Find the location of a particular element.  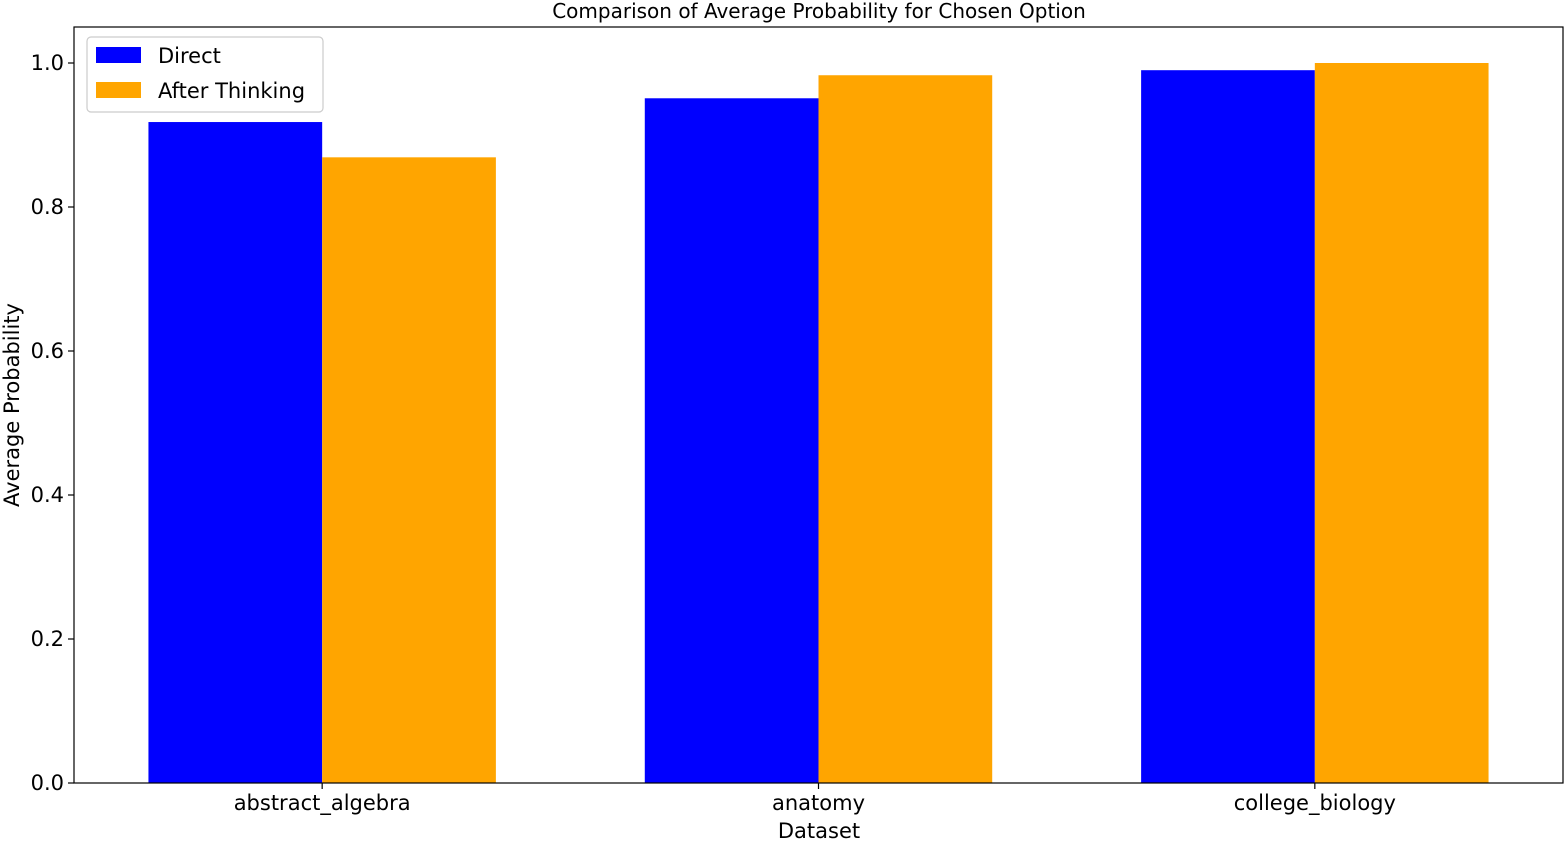

y-tick-label: 0.6 is located at coordinates (47, 351).